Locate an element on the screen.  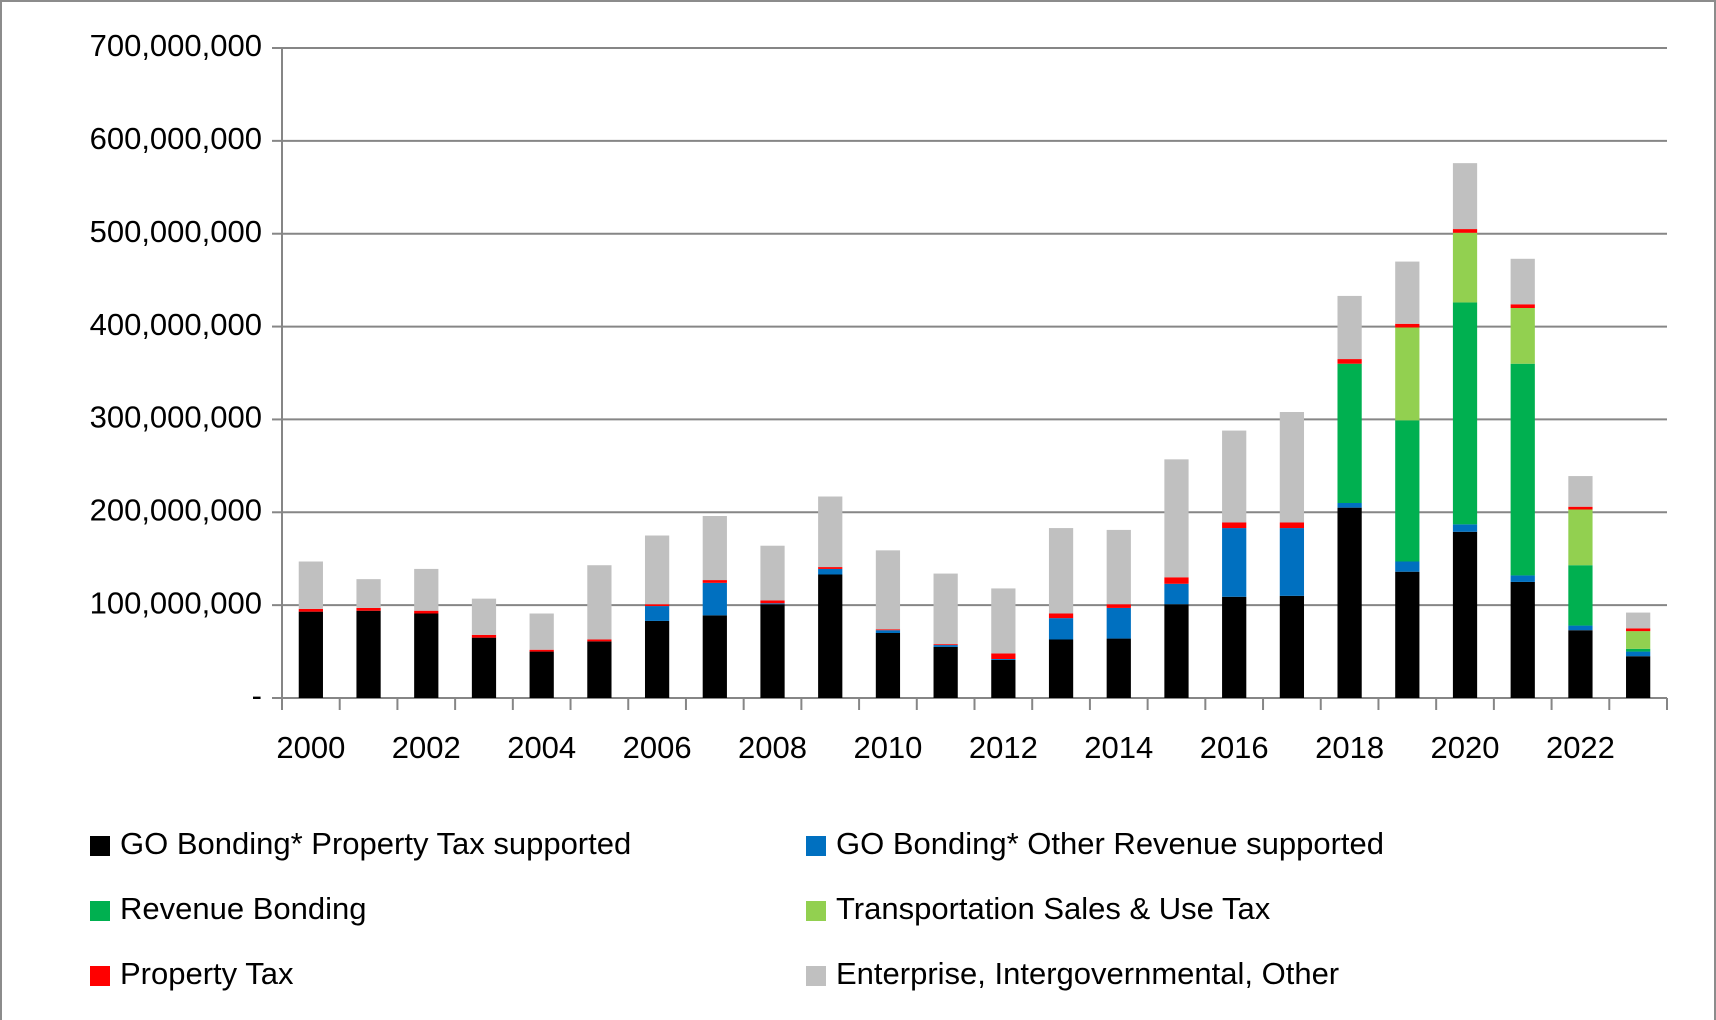
y-tick-label: 300,000,000 is located at coordinates (176, 417).